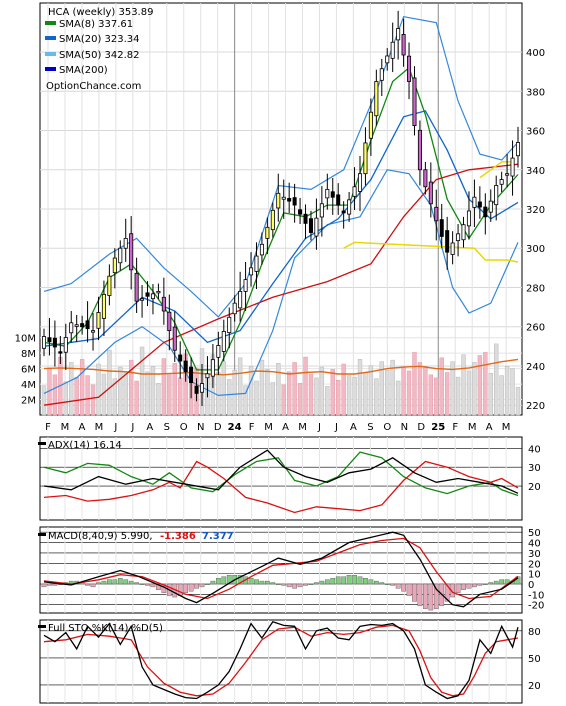 Image resolution: width=566 pixels, height=706 pixels. I want to click on x-tick-label: N, so click(200, 427).